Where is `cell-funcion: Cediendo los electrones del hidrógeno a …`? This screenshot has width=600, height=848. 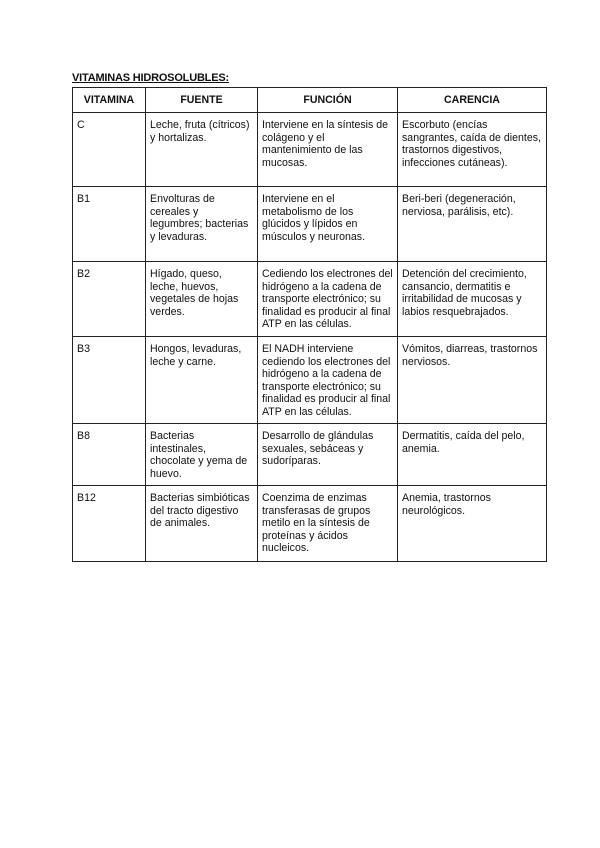
cell-funcion: Cediendo los electrones del hidrógeno a … is located at coordinates (327, 299).